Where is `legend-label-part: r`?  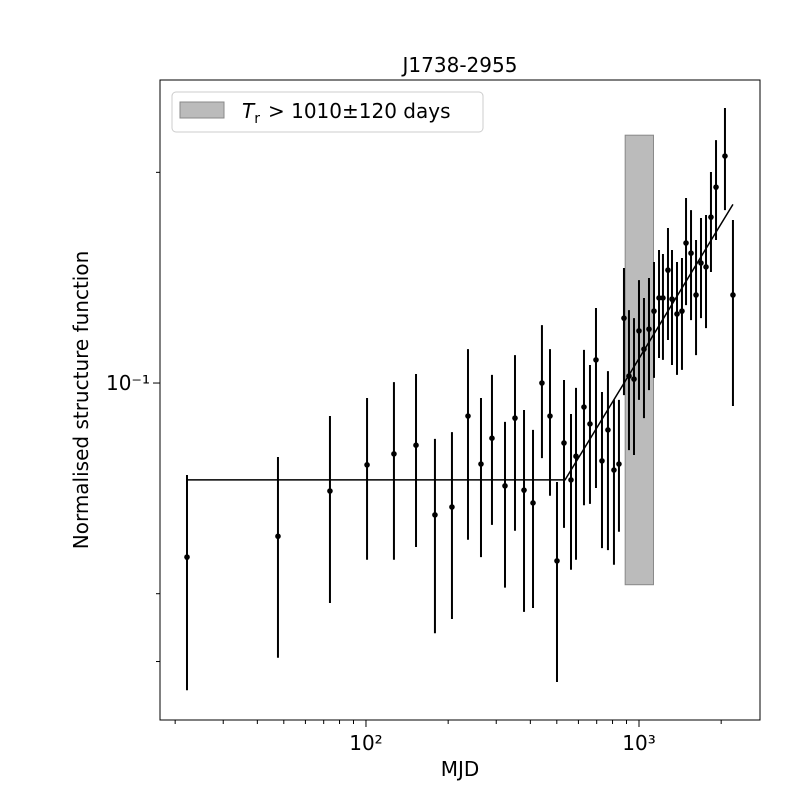 legend-label-part: r is located at coordinates (257, 119).